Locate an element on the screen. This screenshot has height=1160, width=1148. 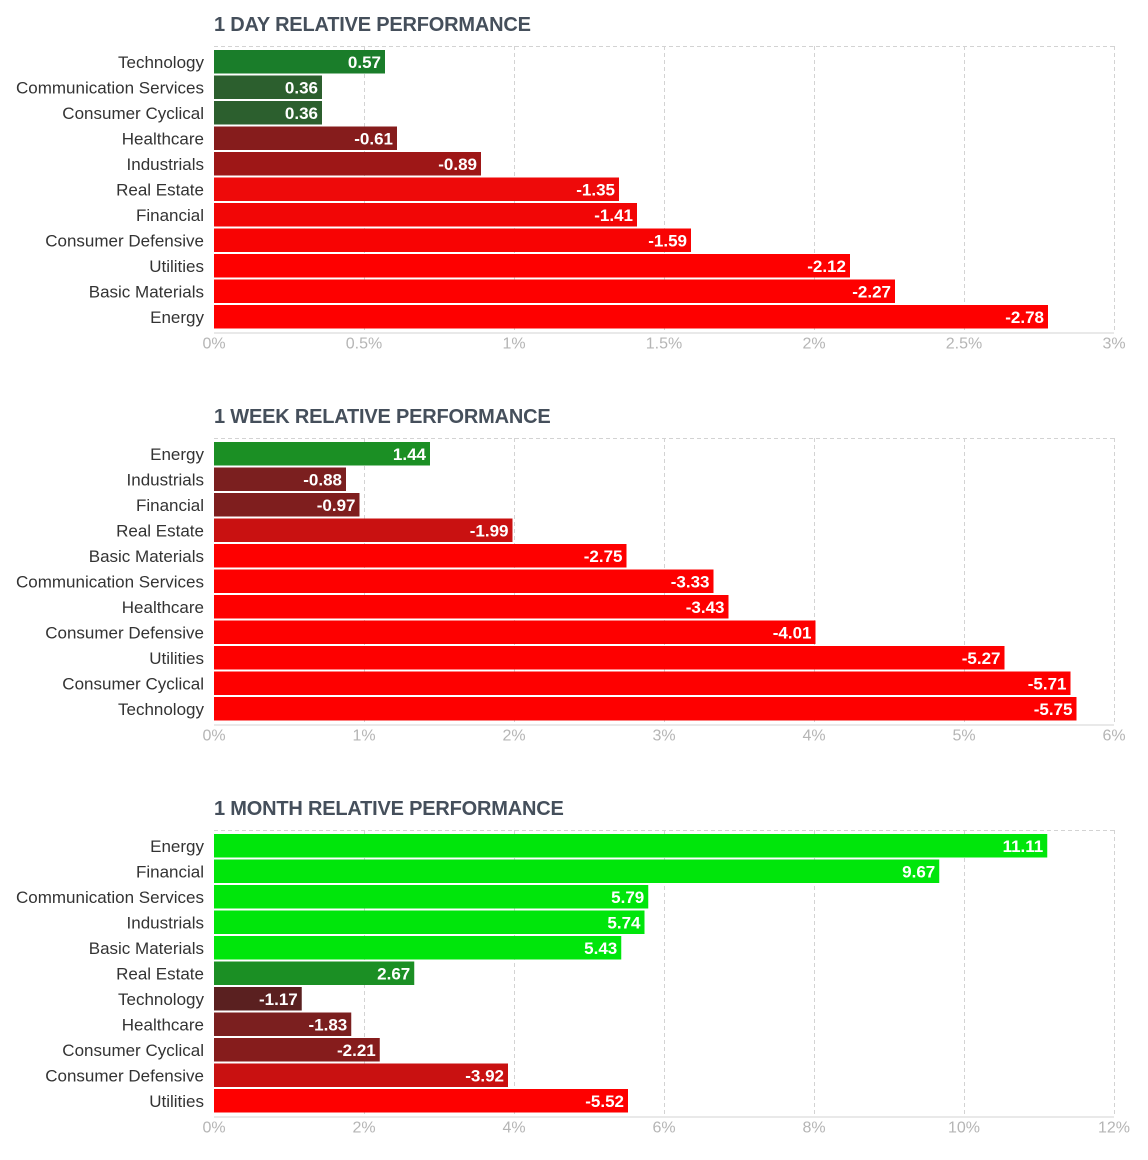
category-label: Healthcare is located at coordinates (163, 607).